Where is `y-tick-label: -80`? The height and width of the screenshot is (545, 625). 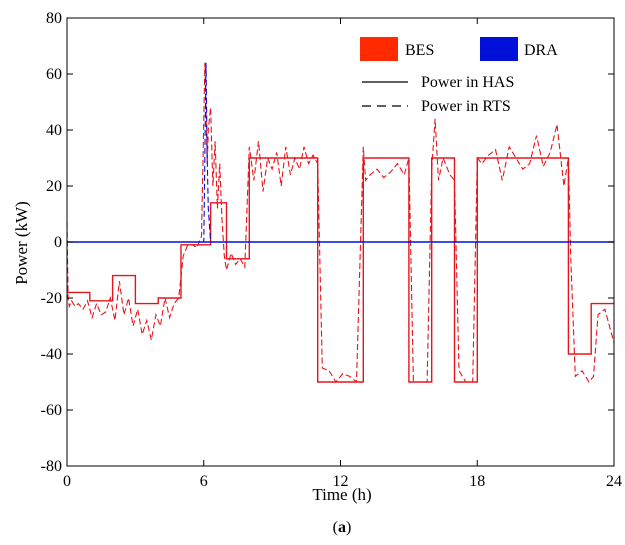 y-tick-label: -80 is located at coordinates (51, 466).